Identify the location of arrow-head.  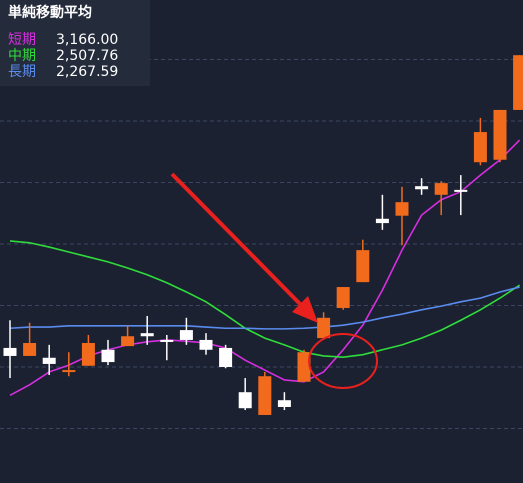
(305, 309).